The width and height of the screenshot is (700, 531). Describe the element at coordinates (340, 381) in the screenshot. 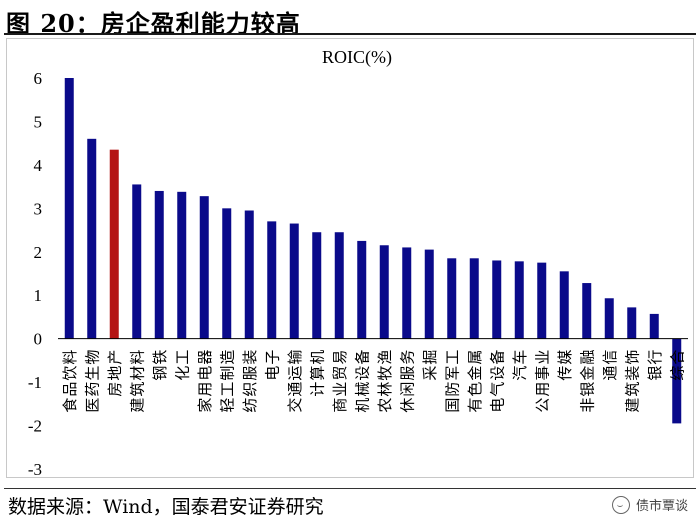

I see `category-label: 商业贸易` at that location.